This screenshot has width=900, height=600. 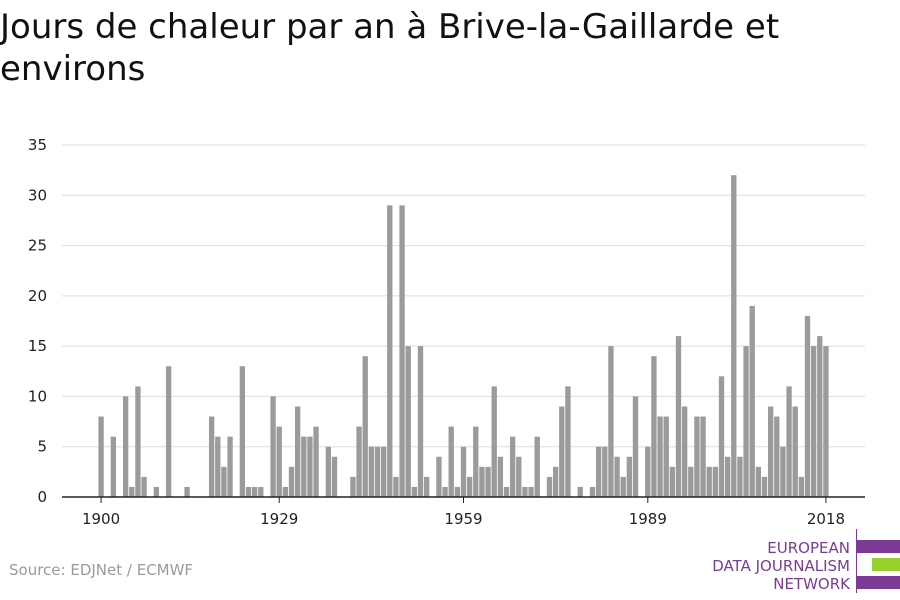 I want to click on bar-1934, so click(x=310, y=466).